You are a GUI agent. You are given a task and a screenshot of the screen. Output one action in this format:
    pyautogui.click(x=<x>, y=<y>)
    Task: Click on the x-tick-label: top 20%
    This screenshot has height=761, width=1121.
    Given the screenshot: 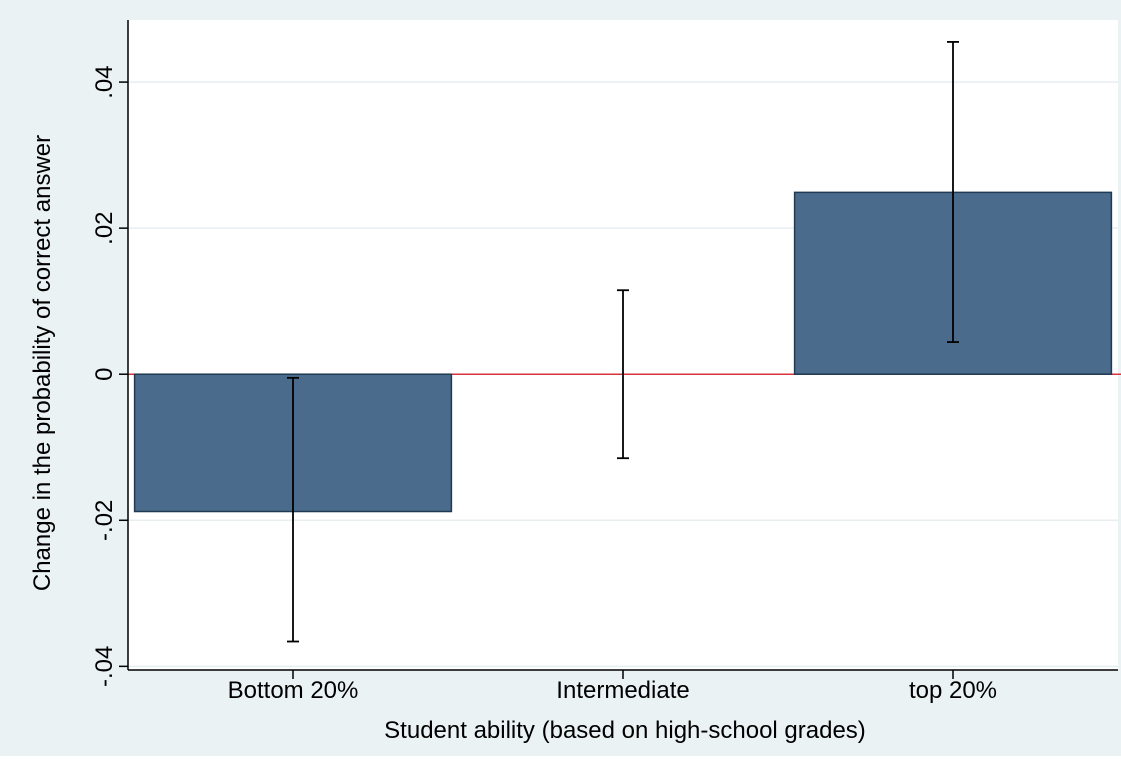 What is the action you would take?
    pyautogui.click(x=953, y=690)
    